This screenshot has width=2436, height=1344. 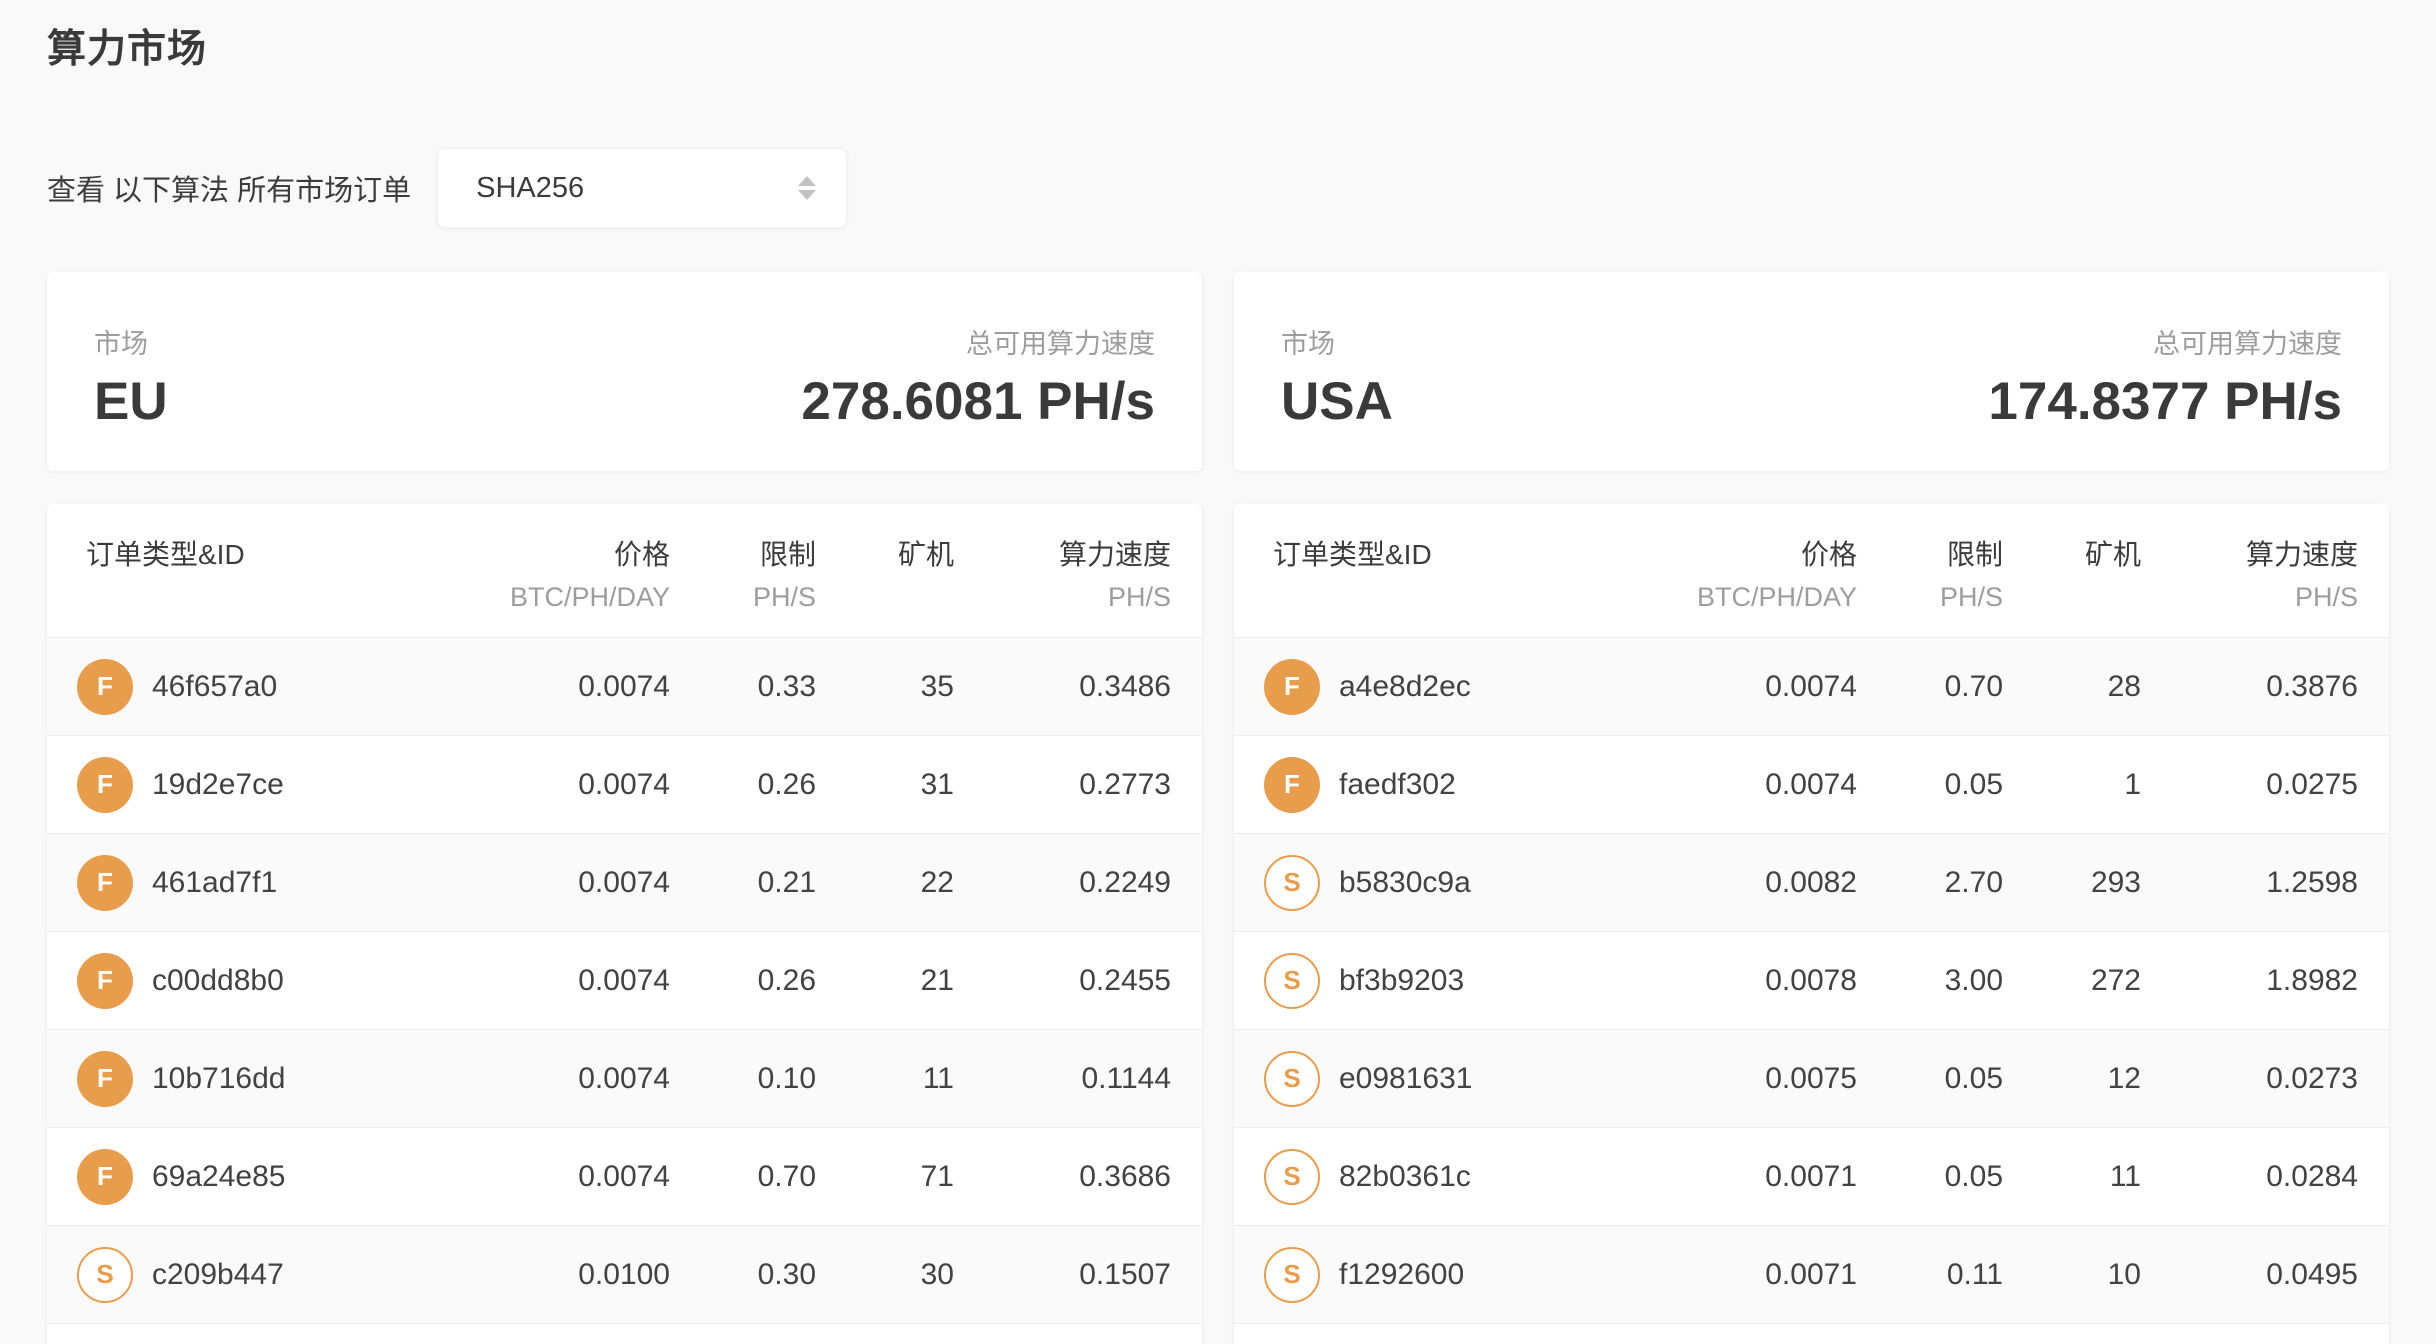 What do you see at coordinates (786, 882) in the screenshot?
I see `order-limit: 0.21` at bounding box center [786, 882].